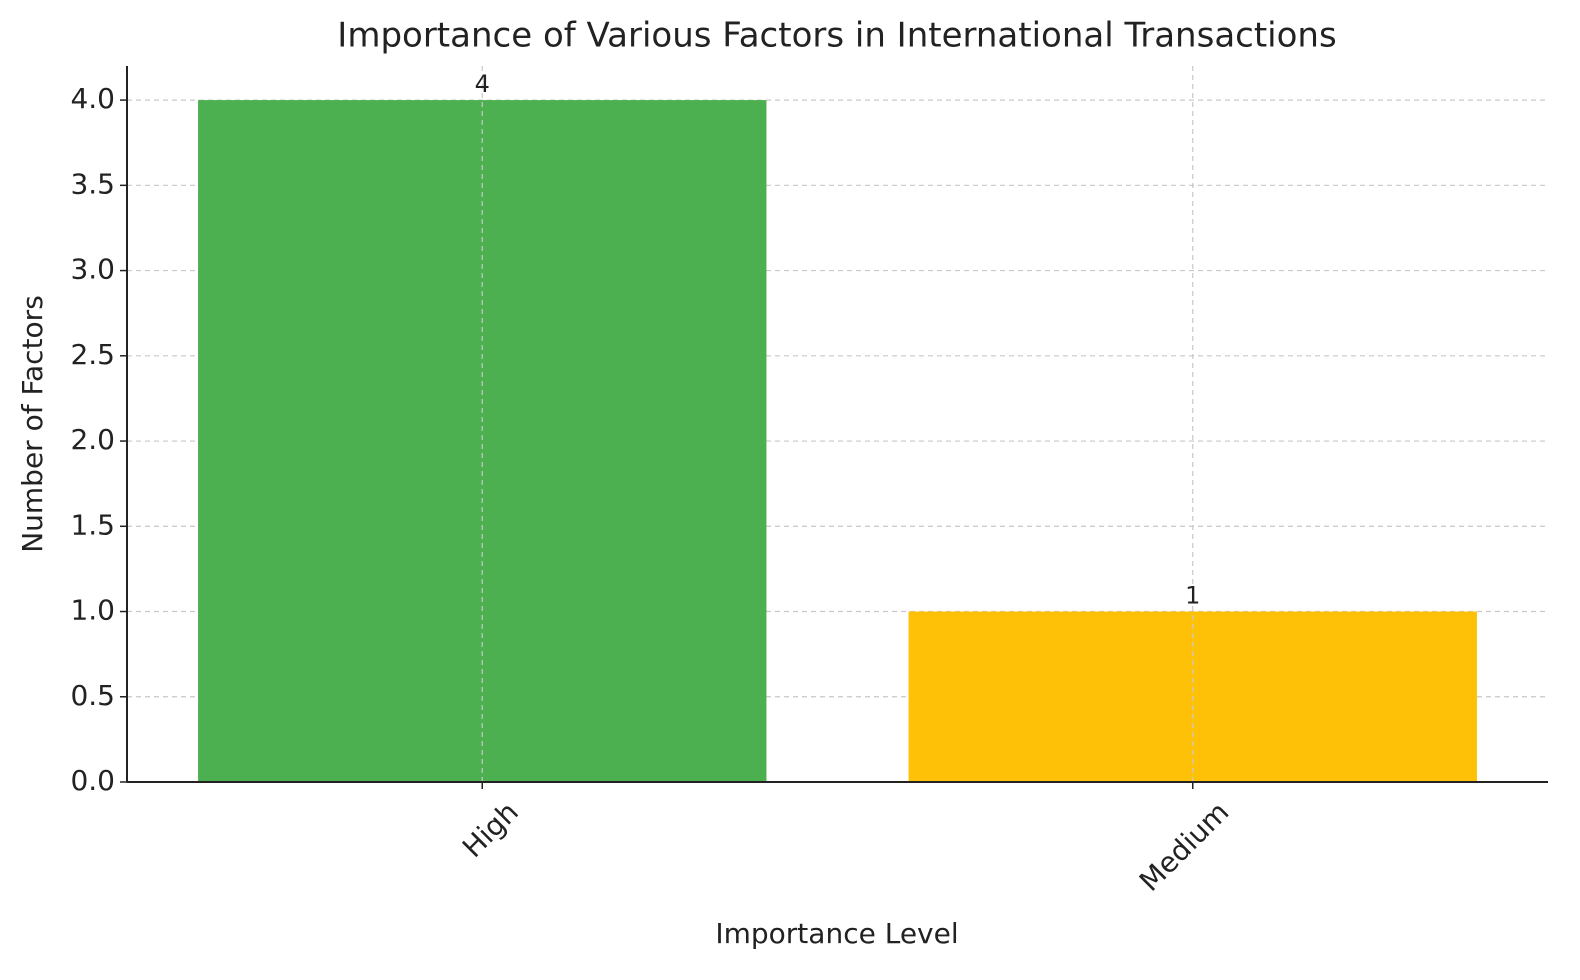  What do you see at coordinates (482, 84) in the screenshot?
I see `value-label: 4` at bounding box center [482, 84].